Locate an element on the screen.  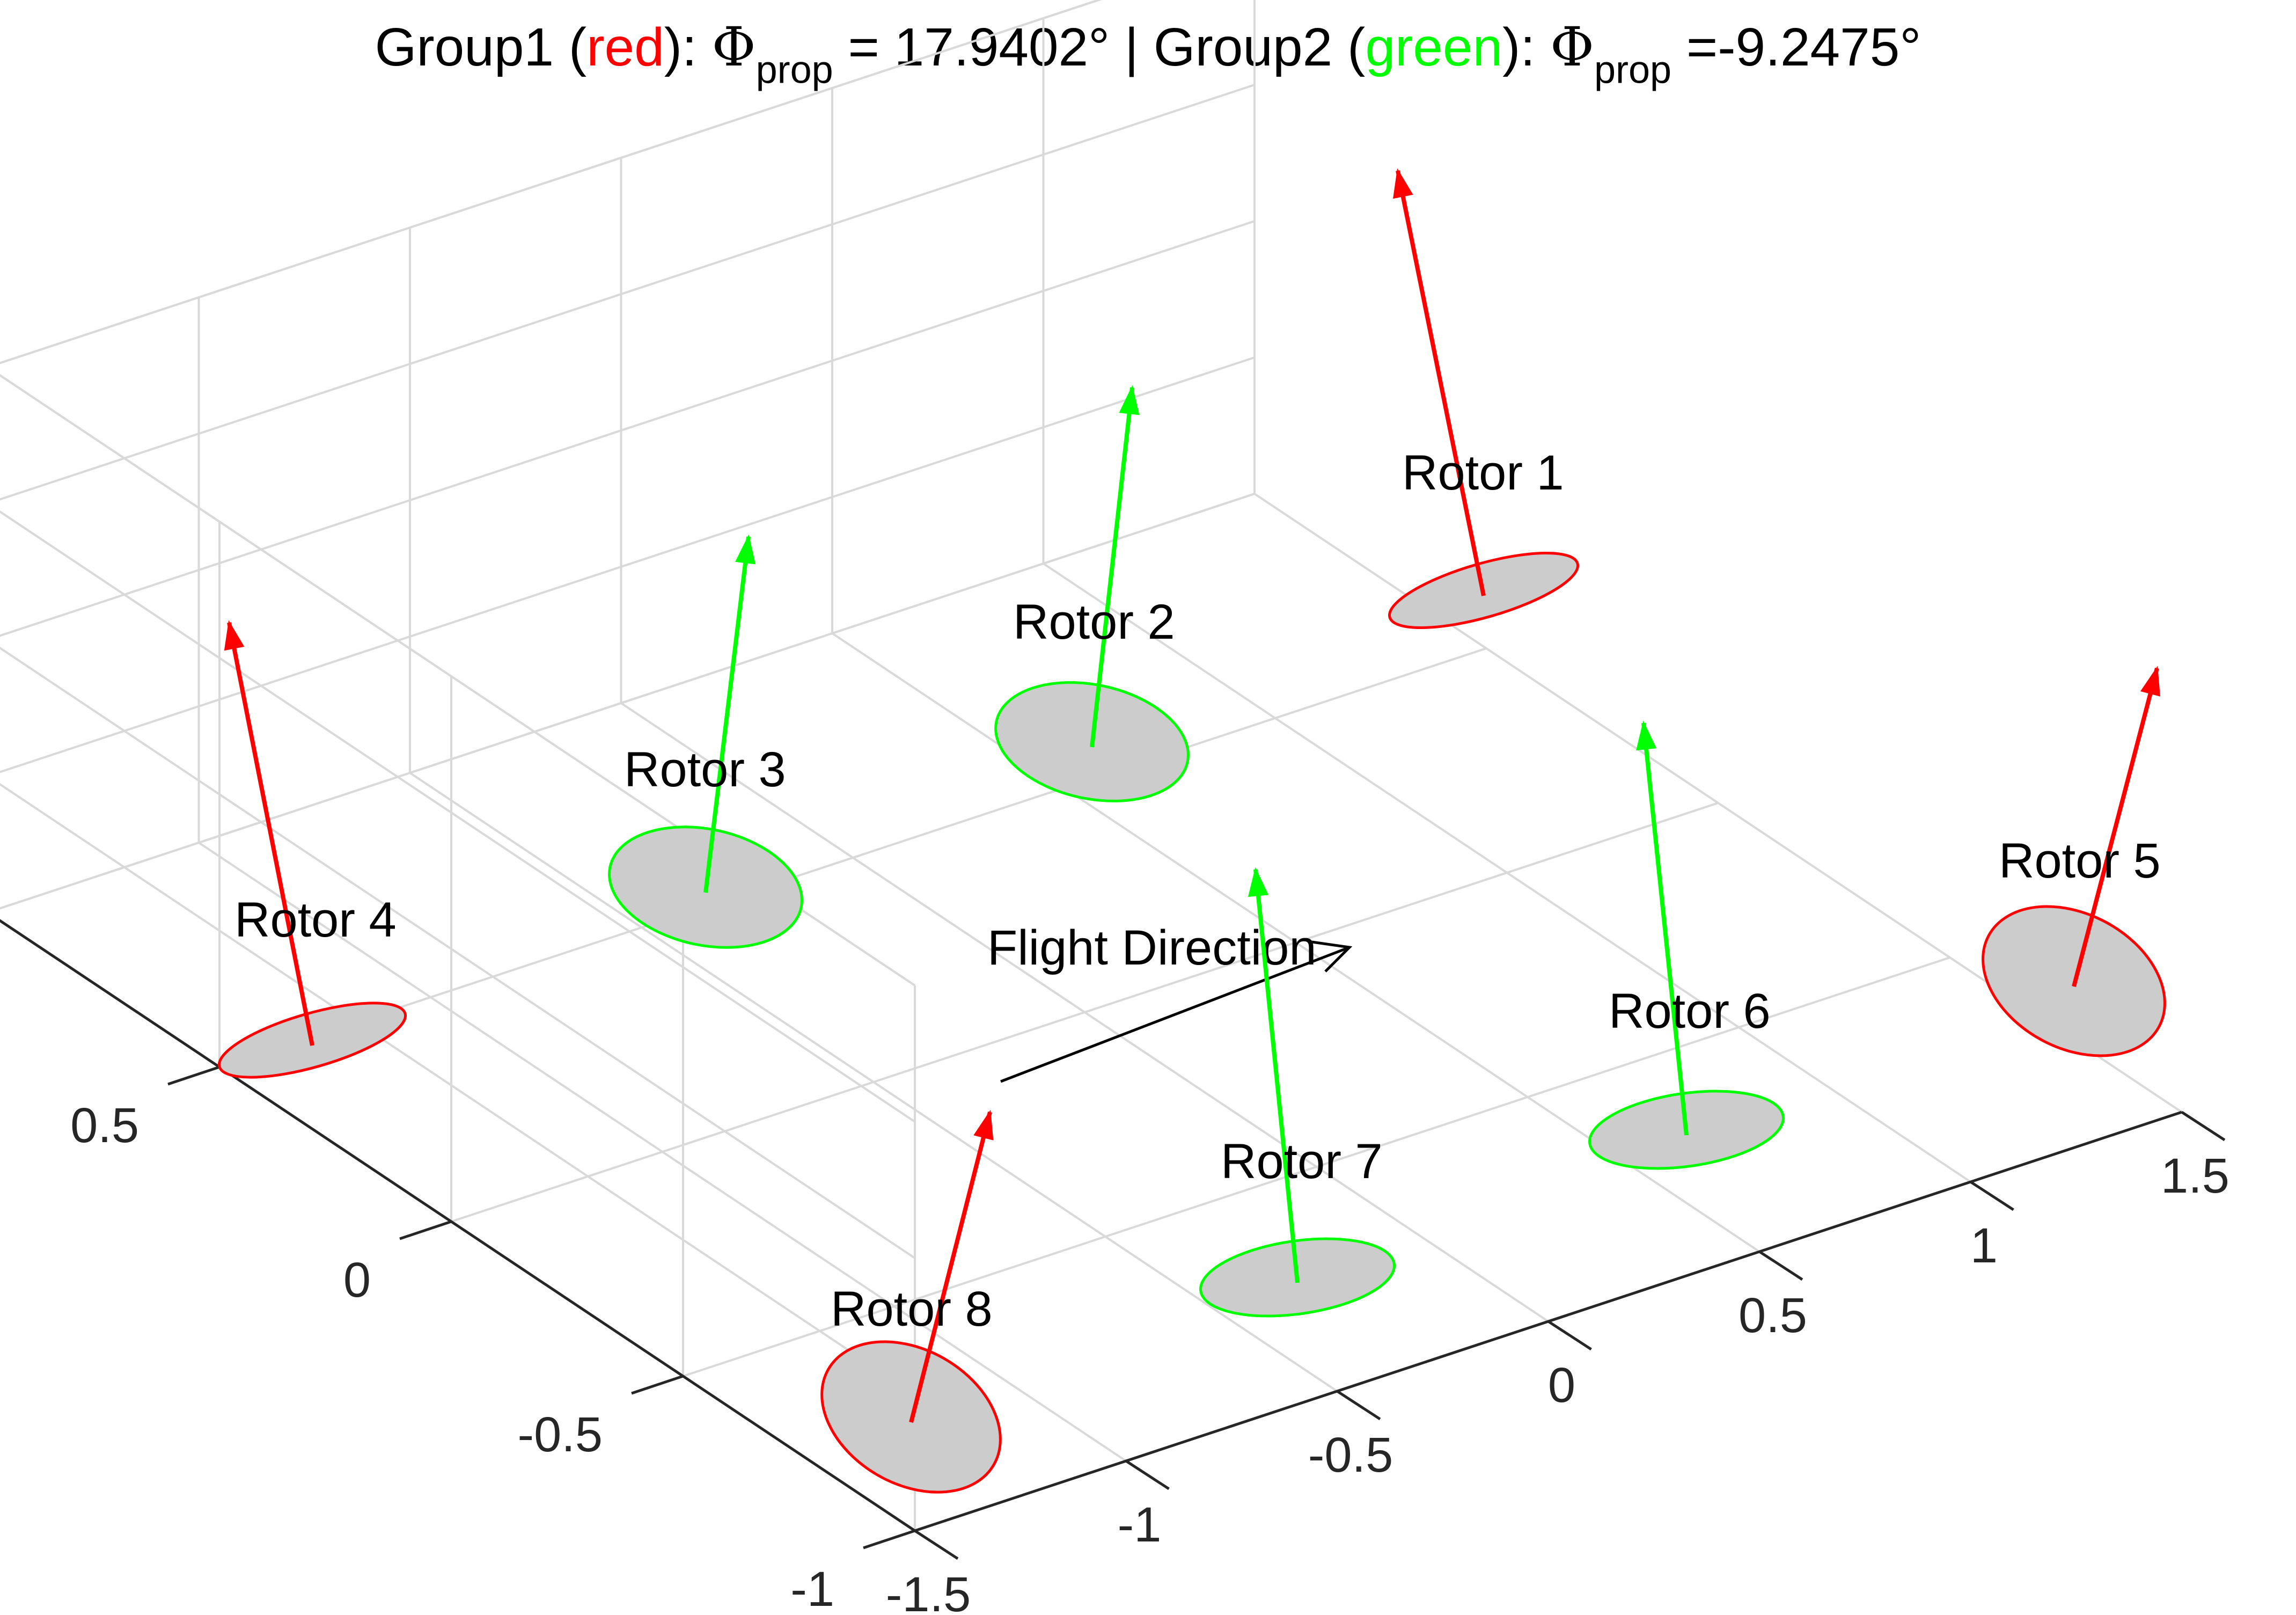
rotor-label: Rotor 5 is located at coordinates (2080, 861).